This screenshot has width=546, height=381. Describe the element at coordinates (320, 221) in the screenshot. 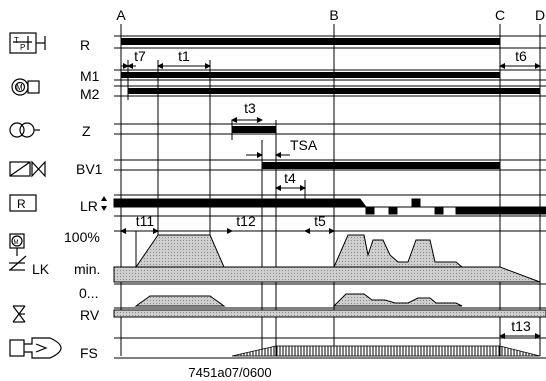

I see `timer-label-t5: t5` at that location.